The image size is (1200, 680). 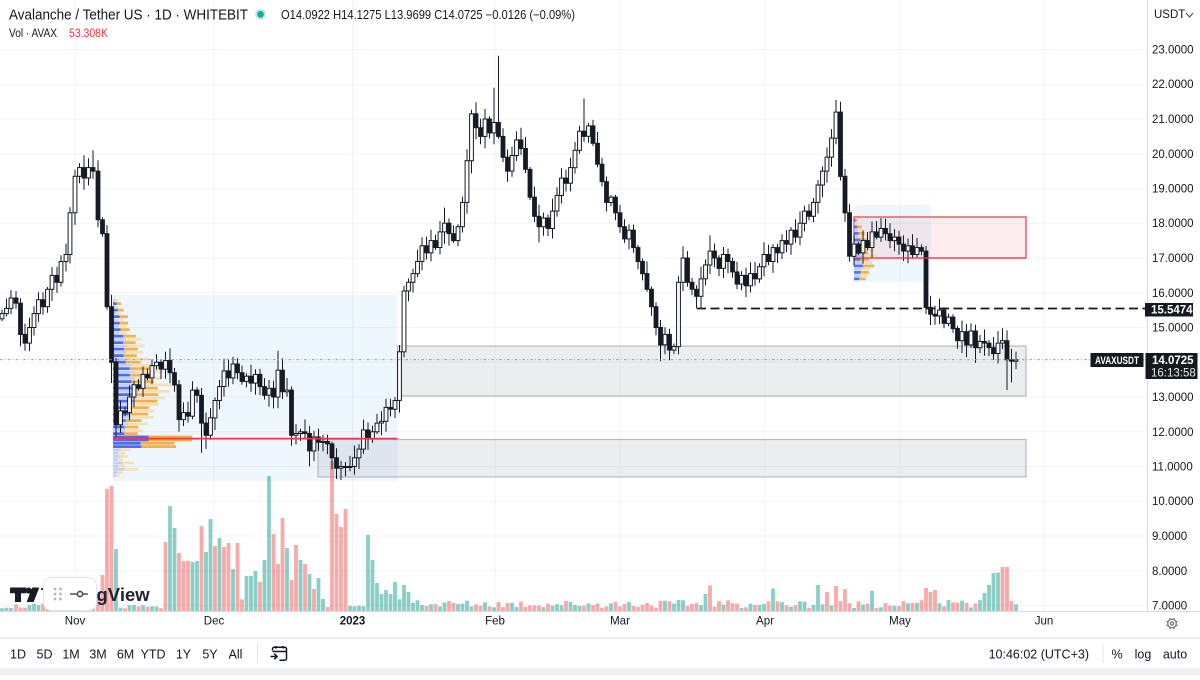 What do you see at coordinates (1173, 120) in the screenshot?
I see `svg-text: 21.0000` at bounding box center [1173, 120].